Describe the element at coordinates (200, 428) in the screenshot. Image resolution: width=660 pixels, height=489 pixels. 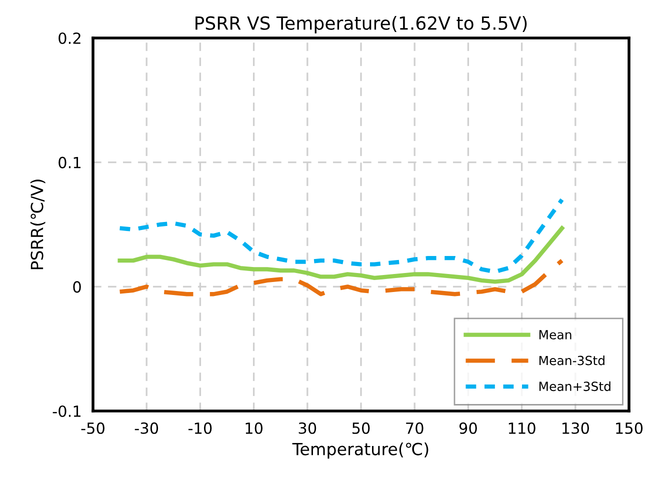
I see `x-tick-label: -10` at that location.